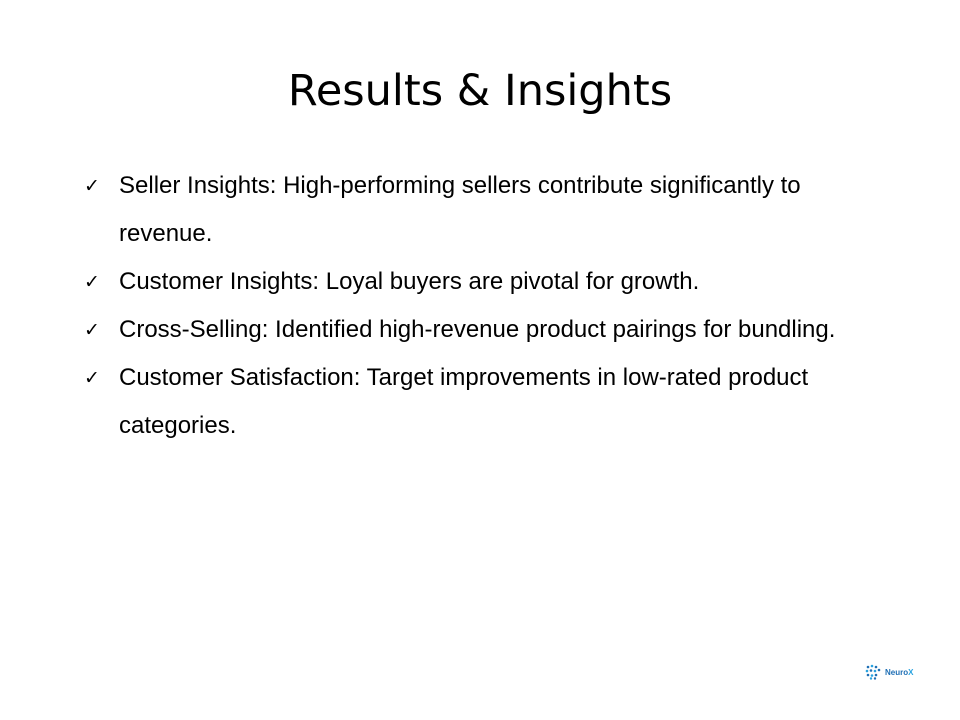 The width and height of the screenshot is (960, 720). What do you see at coordinates (480, 91) in the screenshot?
I see `slide-title: Results & Insights` at bounding box center [480, 91].